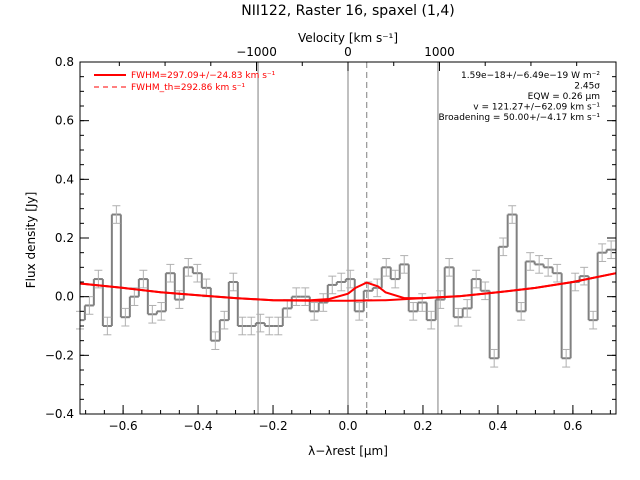 Image resolution: width=640 pixels, height=480 pixels. Describe the element at coordinates (348, 38) in the screenshot. I see `top-axis-label: Velocity [km s⁻¹]` at that location.